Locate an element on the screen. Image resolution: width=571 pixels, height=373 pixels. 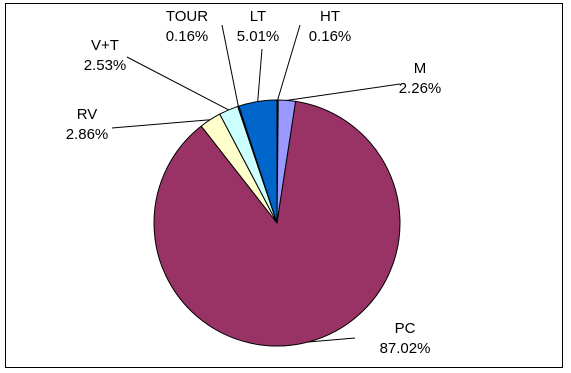
slice-value-pc: 87.02% is located at coordinates (405, 348).